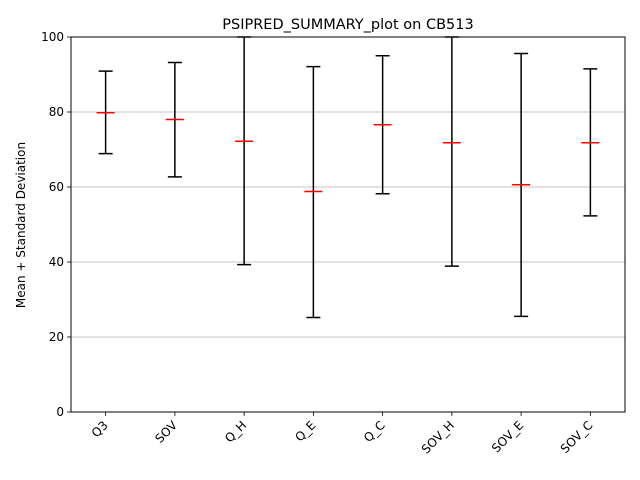 The height and width of the screenshot is (480, 640). I want to click on y-axis-label: Mean + Standard Deviation, so click(21, 225).